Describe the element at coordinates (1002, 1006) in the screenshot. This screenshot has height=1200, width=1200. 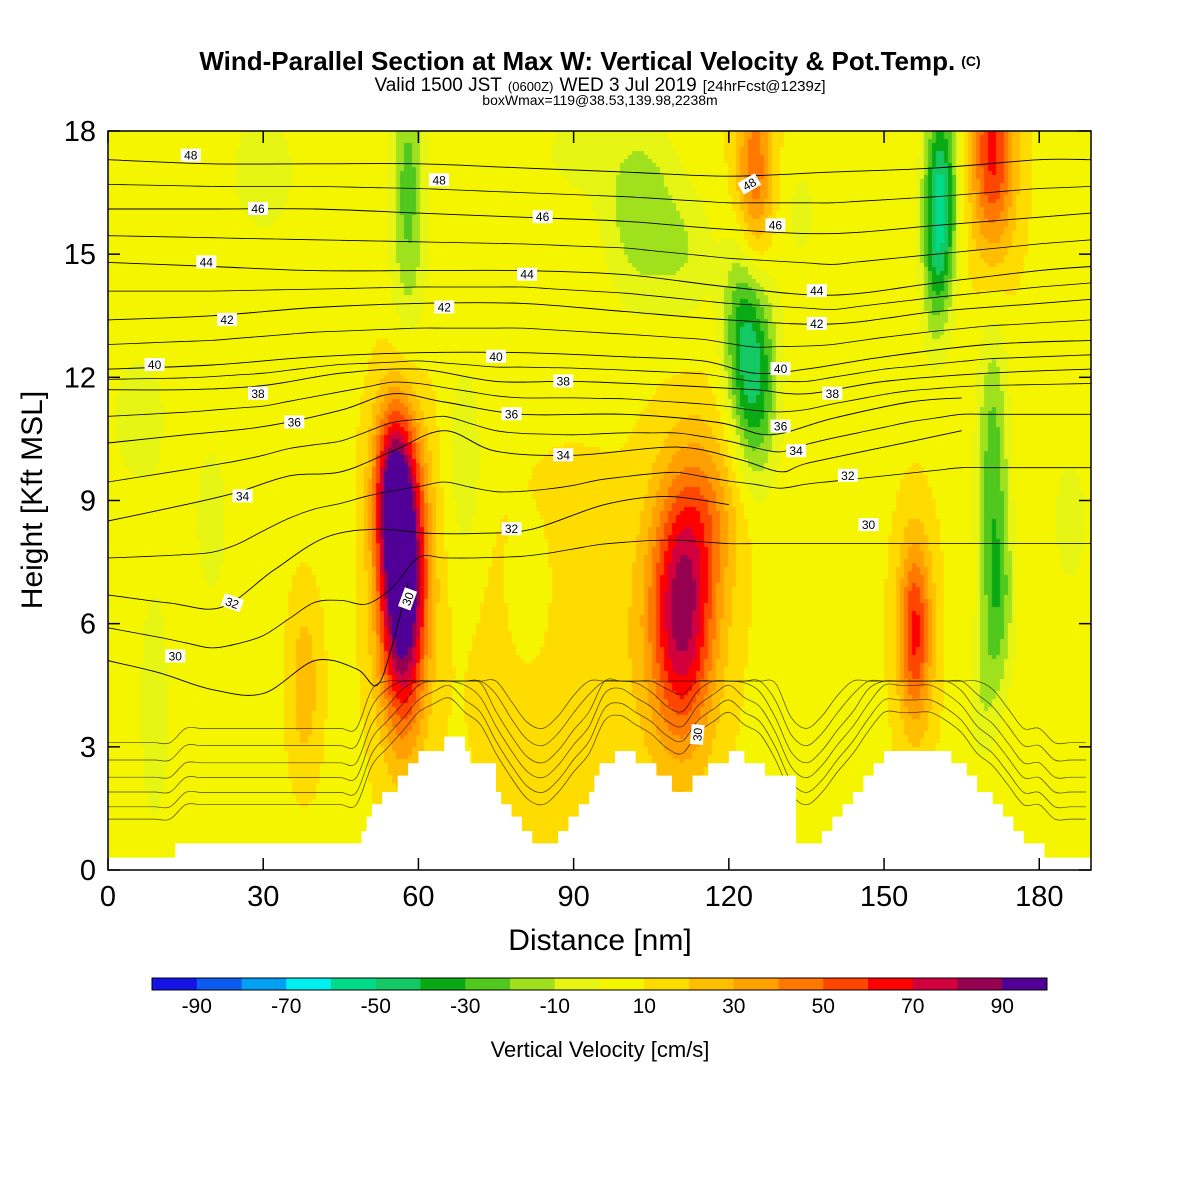
I see `colorbar-tick-label: 90` at that location.